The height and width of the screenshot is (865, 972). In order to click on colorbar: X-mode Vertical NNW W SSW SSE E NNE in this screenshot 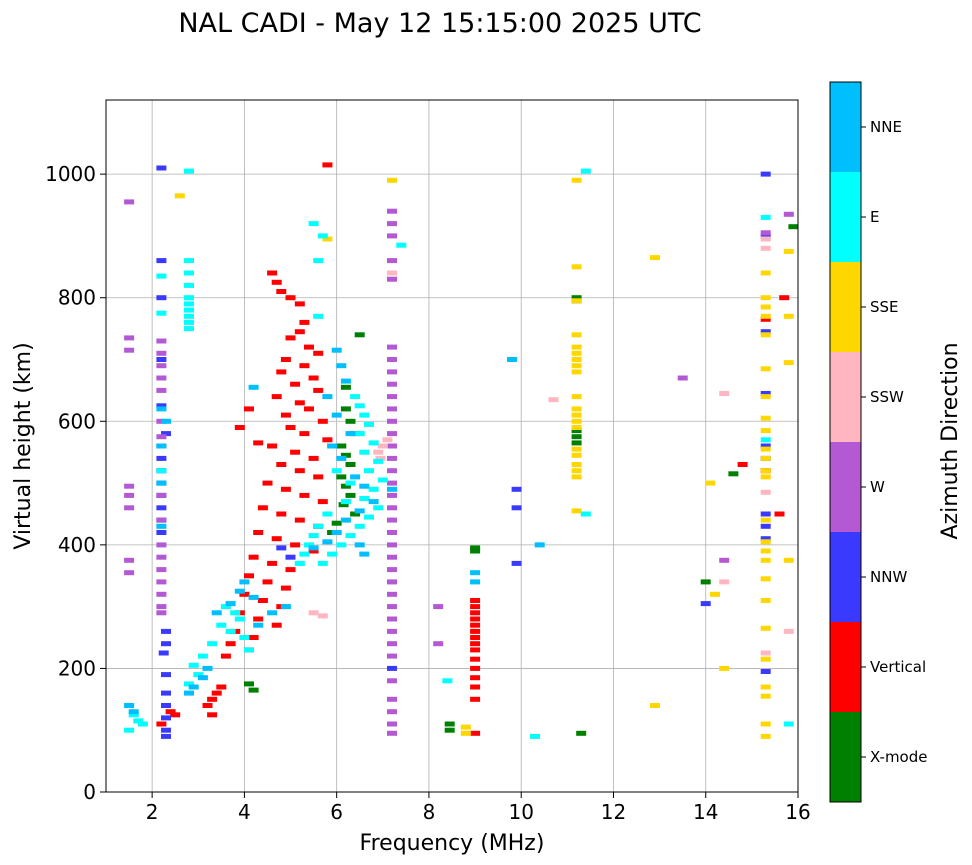, I will do `click(878, 442)`.